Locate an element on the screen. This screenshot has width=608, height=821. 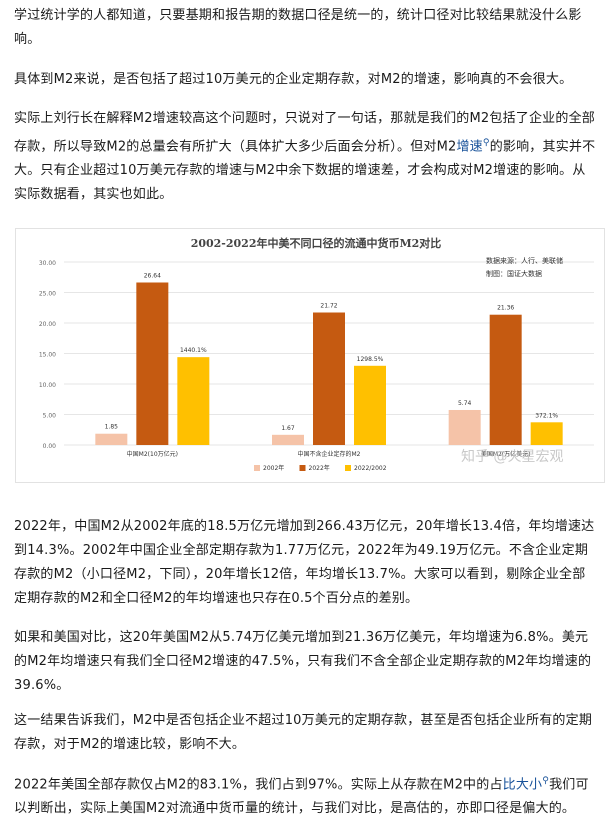
data-label: 1440.1% is located at coordinates (193, 350).